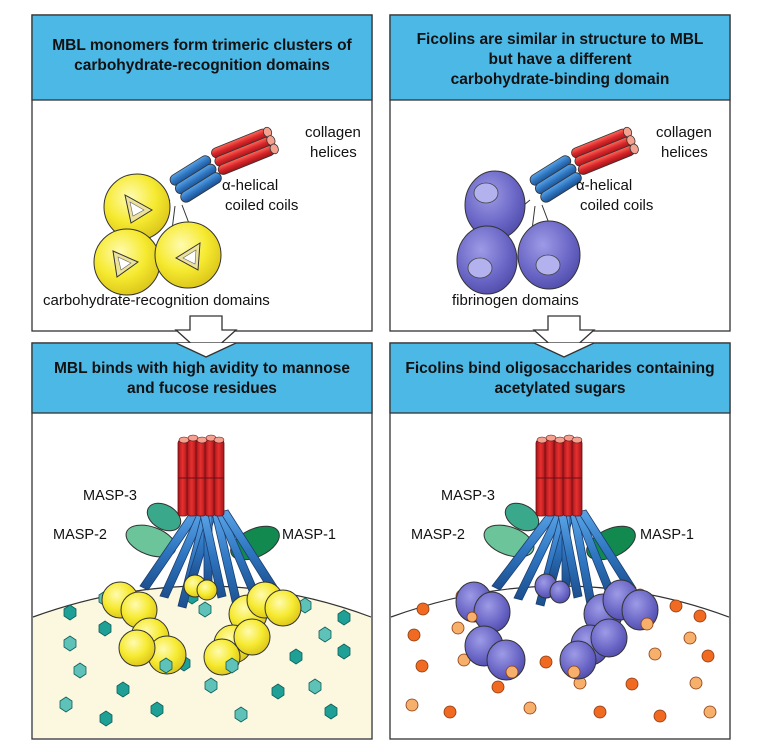 This screenshot has height=753, width=769. What do you see at coordinates (560, 388) in the screenshot?
I see `panel-title-line: acetylated sugars` at bounding box center [560, 388].